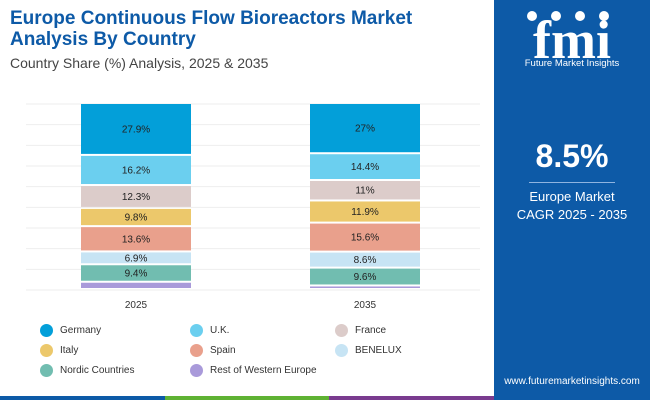  I want to click on bottom-color-bar, so click(247, 398).